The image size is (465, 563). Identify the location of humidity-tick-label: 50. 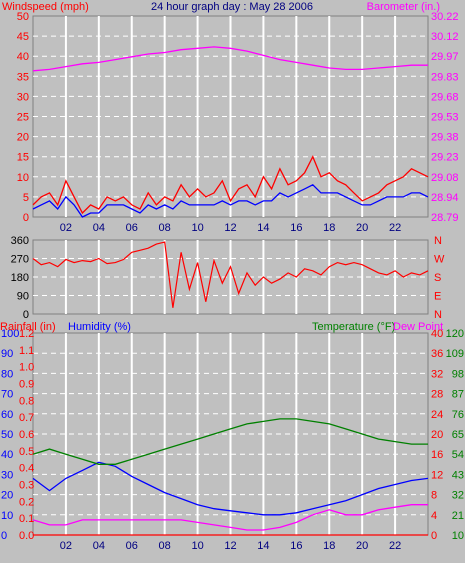
(7, 435).